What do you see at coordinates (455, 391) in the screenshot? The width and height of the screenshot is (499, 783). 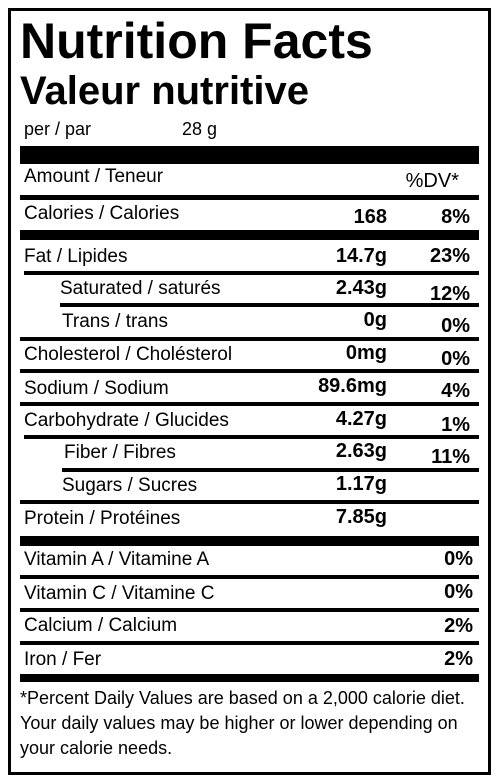 I see `row-dv-sodium: 4%` at bounding box center [455, 391].